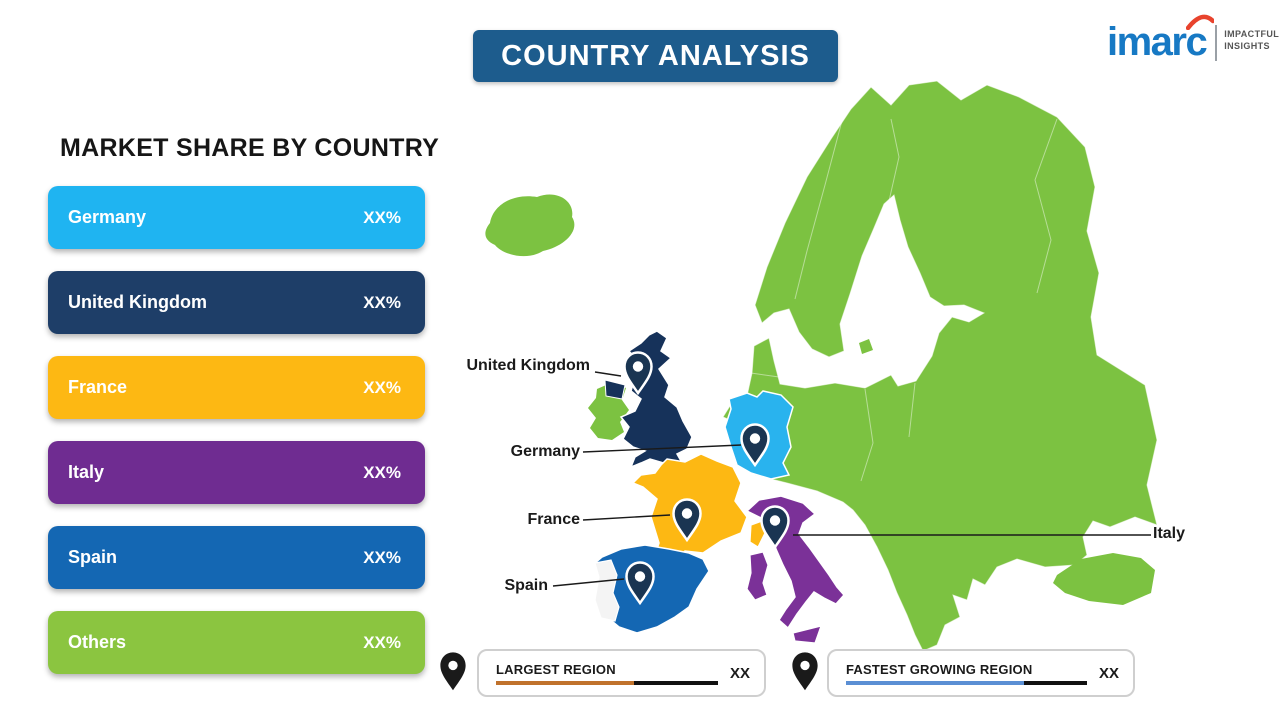 The height and width of the screenshot is (720, 1280). I want to click on logo-tagline-line2: INSIGHTS, so click(1247, 45).